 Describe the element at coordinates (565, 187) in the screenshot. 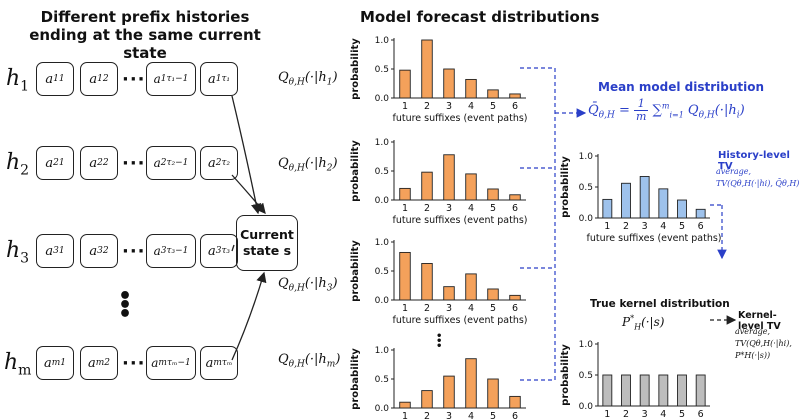

I see `chart-4-ylabel: probability` at that location.